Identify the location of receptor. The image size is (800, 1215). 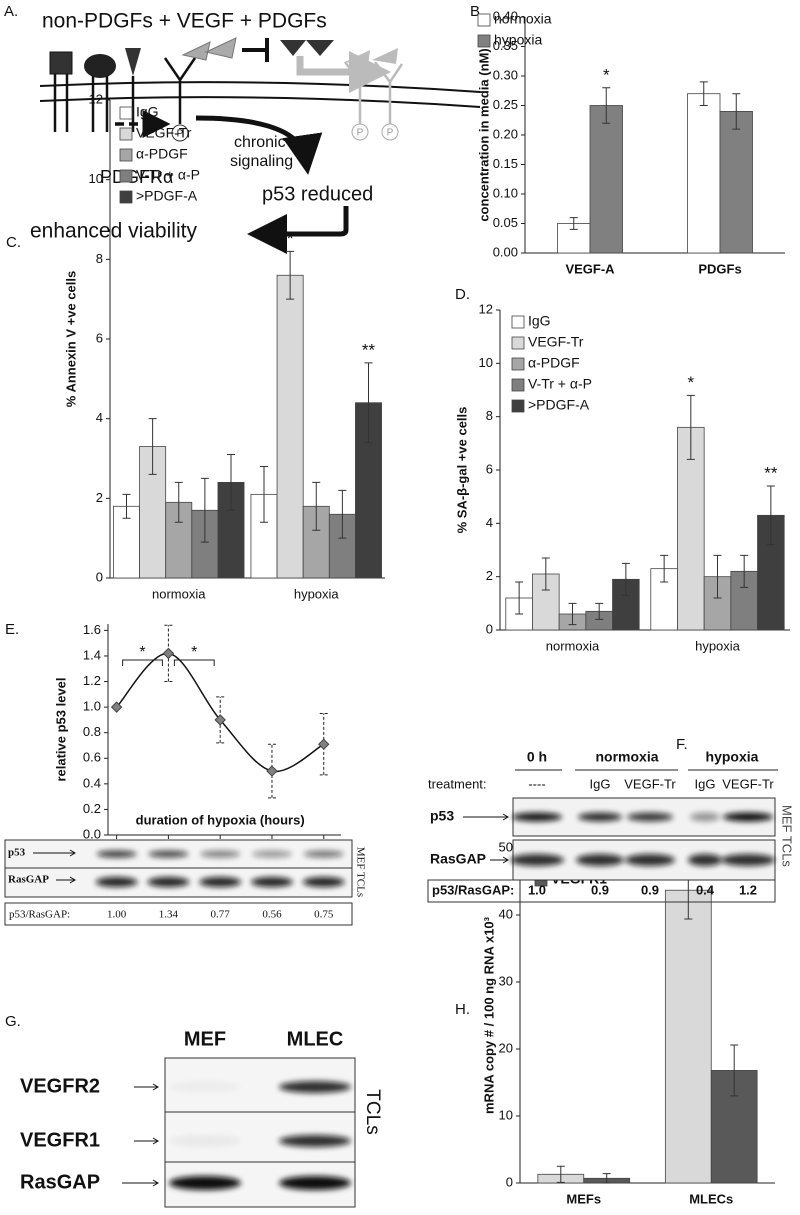
(133, 62).